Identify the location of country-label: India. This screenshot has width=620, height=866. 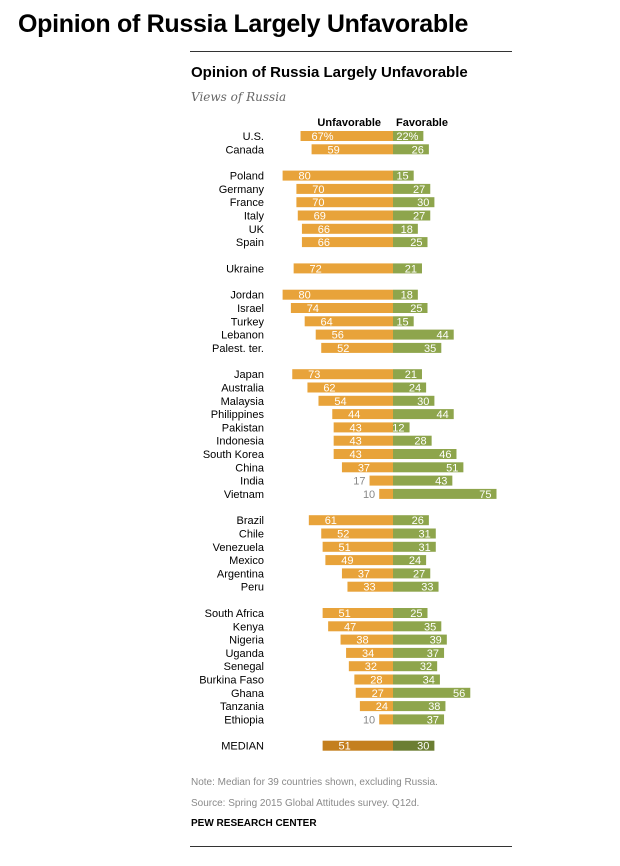
(252, 482).